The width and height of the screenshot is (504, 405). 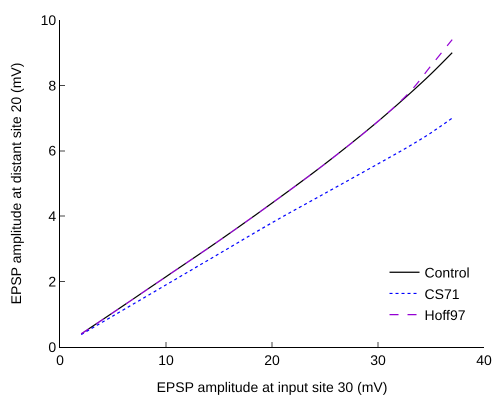 What do you see at coordinates (166, 360) in the screenshot?
I see `x-tick-label: 10` at bounding box center [166, 360].